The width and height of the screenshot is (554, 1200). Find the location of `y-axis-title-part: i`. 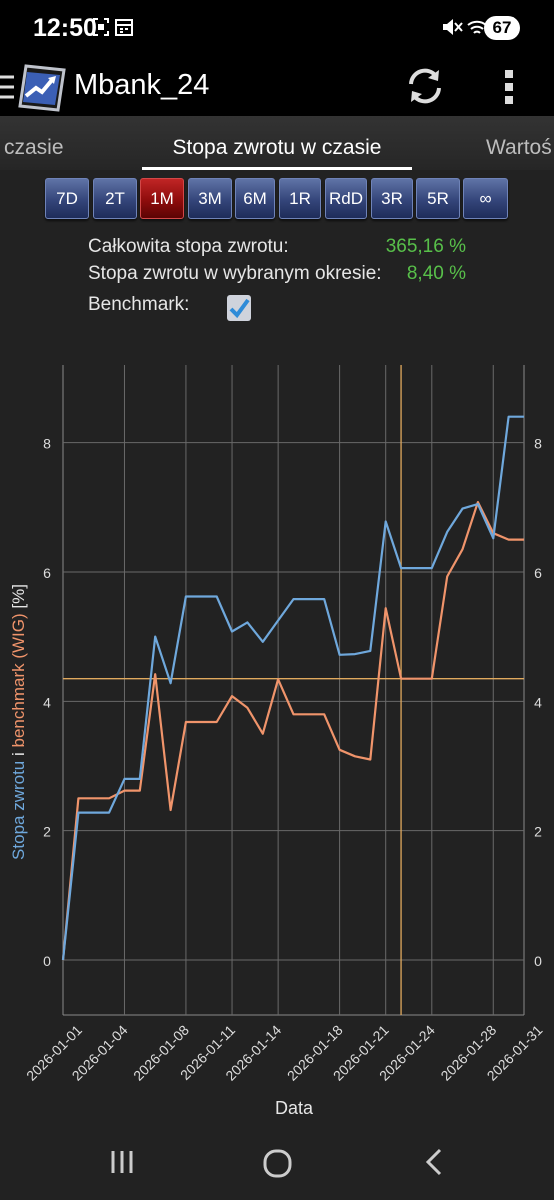

y-axis-title-part: i is located at coordinates (18, 753).